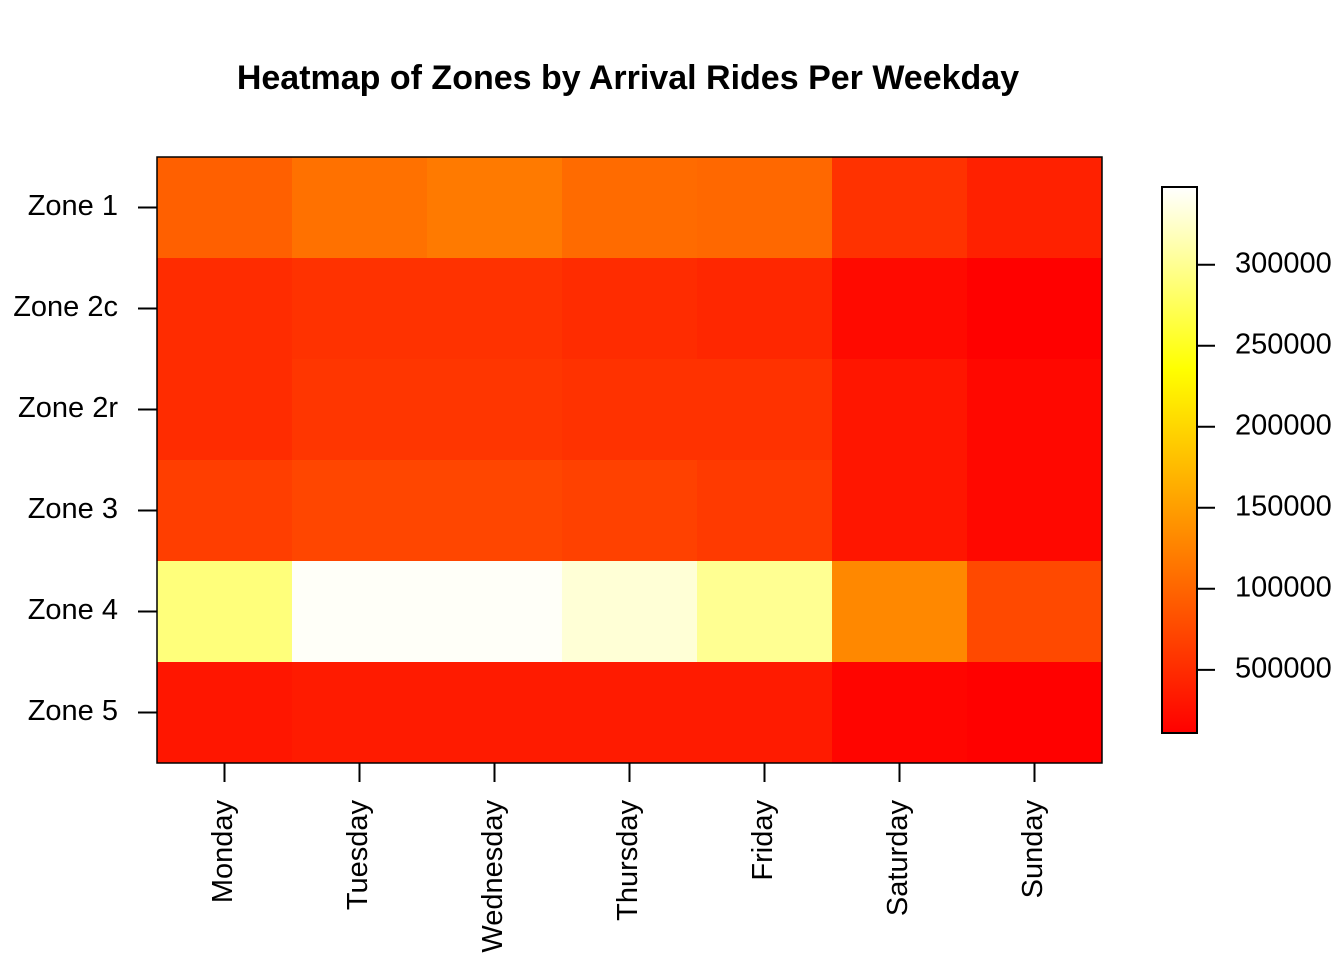 This screenshot has width=1344, height=960. What do you see at coordinates (1283, 668) in the screenshot?
I see `colorbar-tick-label: 500000` at bounding box center [1283, 668].